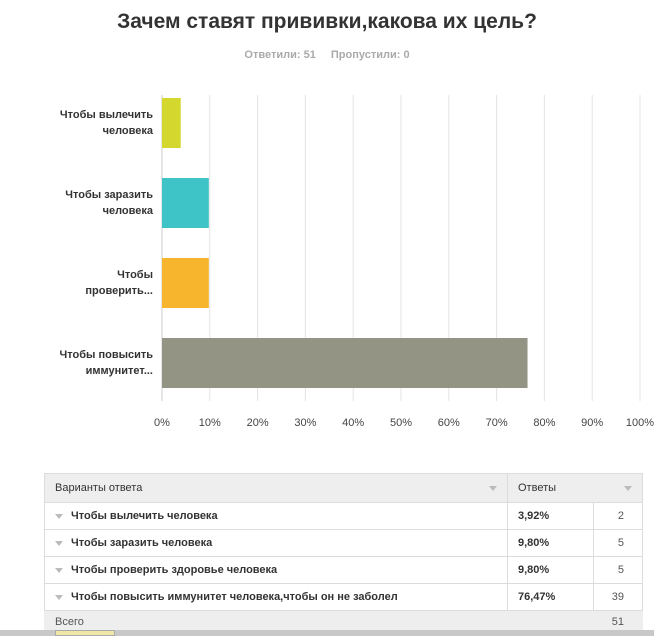 The height and width of the screenshot is (636, 654). Describe the element at coordinates (370, 55) in the screenshot. I see `skipped-count: Пропустили: 0` at that location.